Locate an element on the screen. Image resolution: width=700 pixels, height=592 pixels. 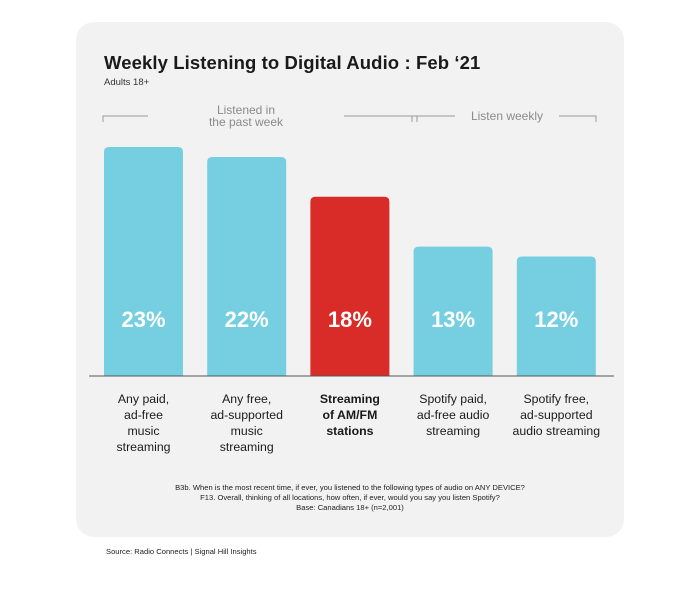
bar-value-label: 13% is located at coordinates (453, 319).